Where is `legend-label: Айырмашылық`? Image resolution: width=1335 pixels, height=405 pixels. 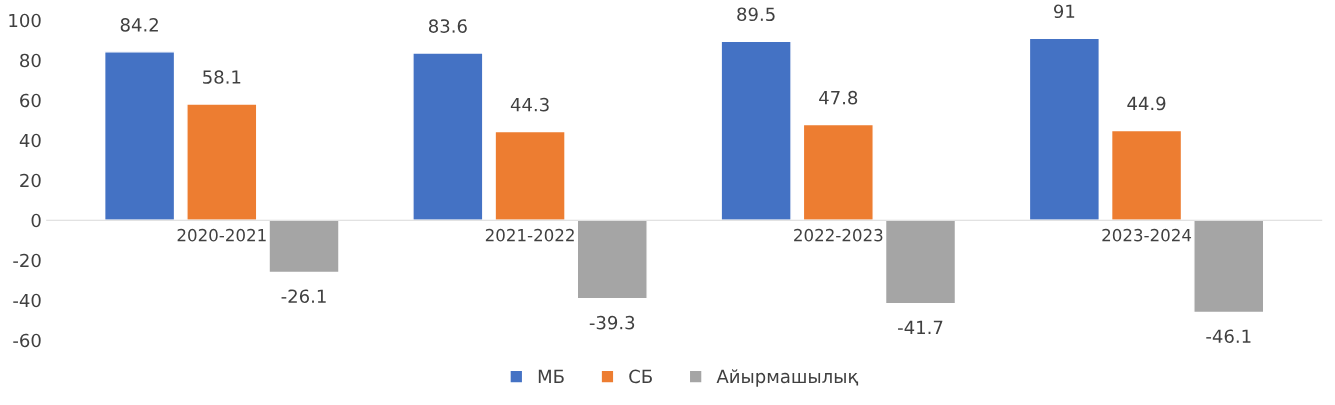 legend-label: Айырмашылық is located at coordinates (787, 378).